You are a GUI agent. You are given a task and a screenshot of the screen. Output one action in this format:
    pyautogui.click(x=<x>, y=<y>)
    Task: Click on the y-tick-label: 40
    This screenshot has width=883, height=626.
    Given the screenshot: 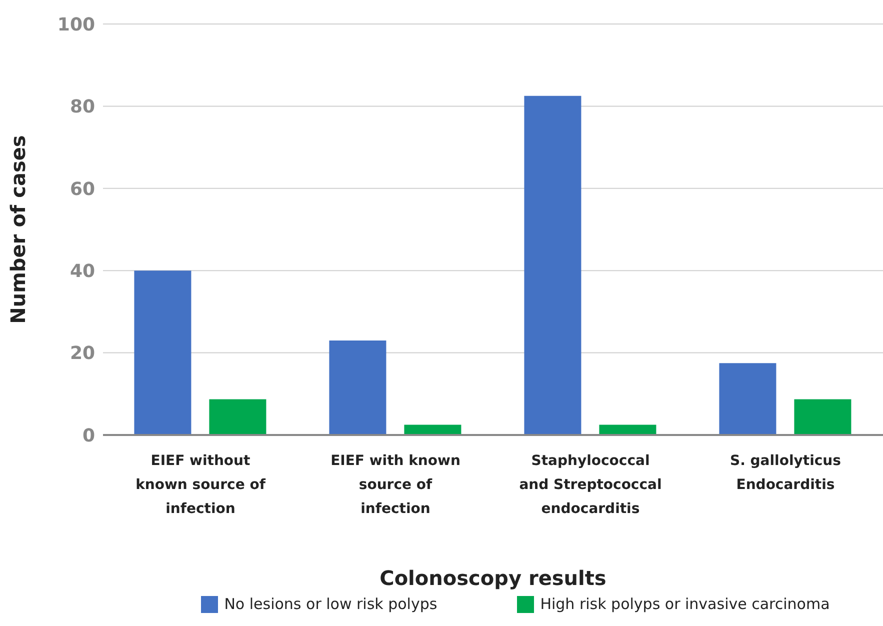 What is the action you would take?
    pyautogui.click(x=82, y=271)
    